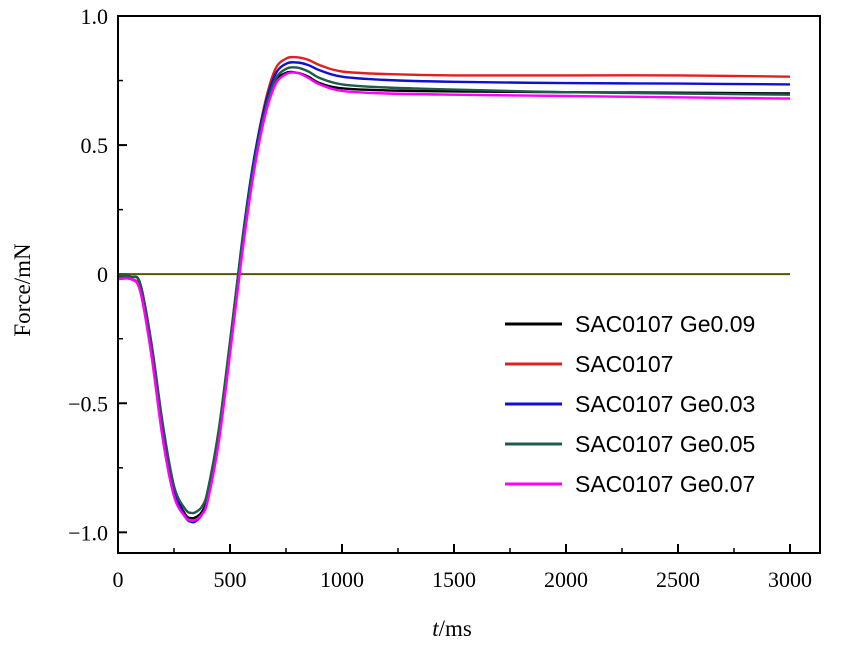 The image size is (852, 646). Describe the element at coordinates (665, 444) in the screenshot. I see `legend-label: SAC0107 Ge0.05` at that location.